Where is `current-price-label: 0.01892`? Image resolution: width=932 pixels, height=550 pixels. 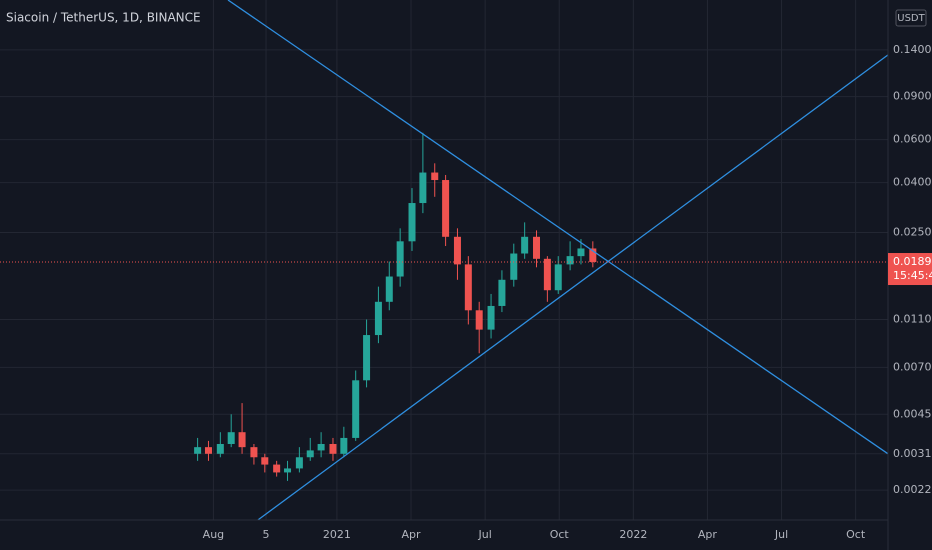 current-price-label: 0.01892 is located at coordinates (912, 261).